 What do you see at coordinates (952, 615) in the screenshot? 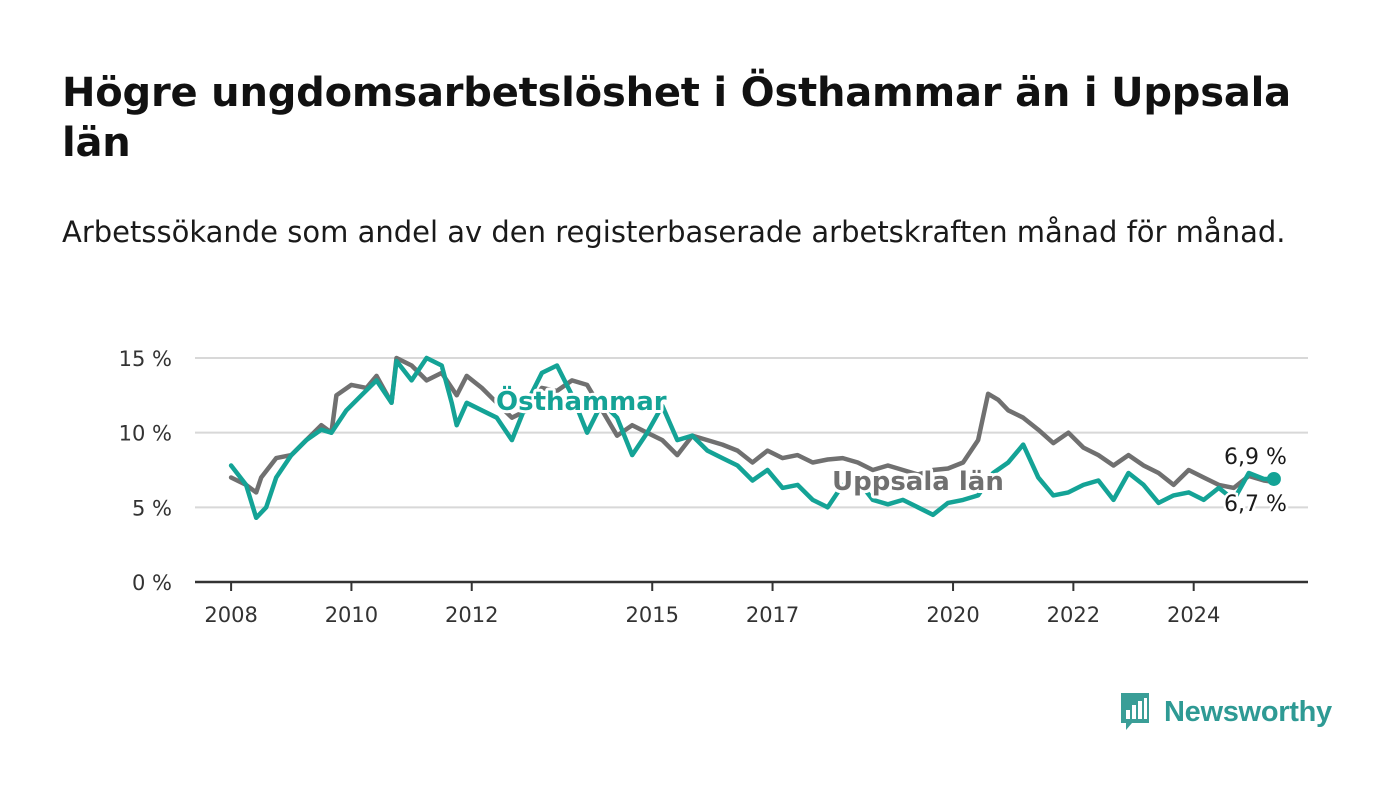
I see `x-tick-label: 2020` at bounding box center [952, 615].